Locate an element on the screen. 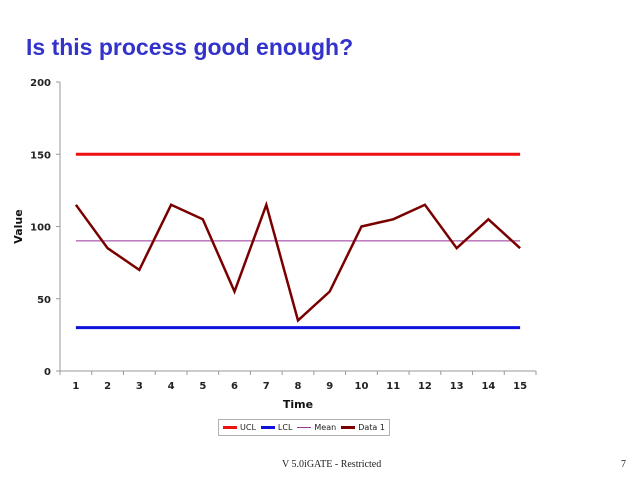 The image size is (638, 478). x-tick-label: 2 is located at coordinates (107, 386).